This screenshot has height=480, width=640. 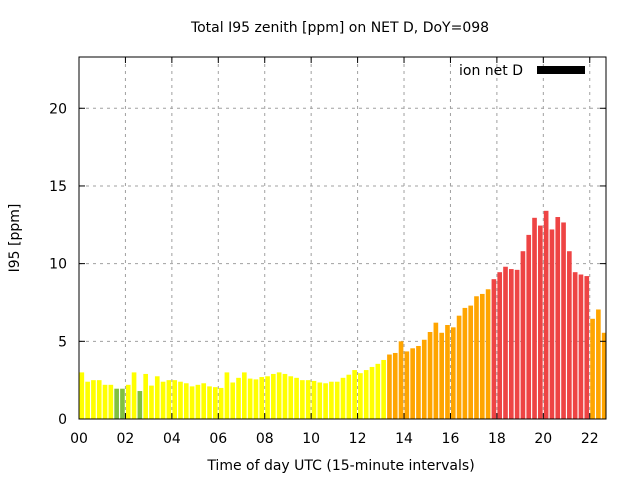 What do you see at coordinates (126, 439) in the screenshot?
I see `x-tick-label: 02` at bounding box center [126, 439].